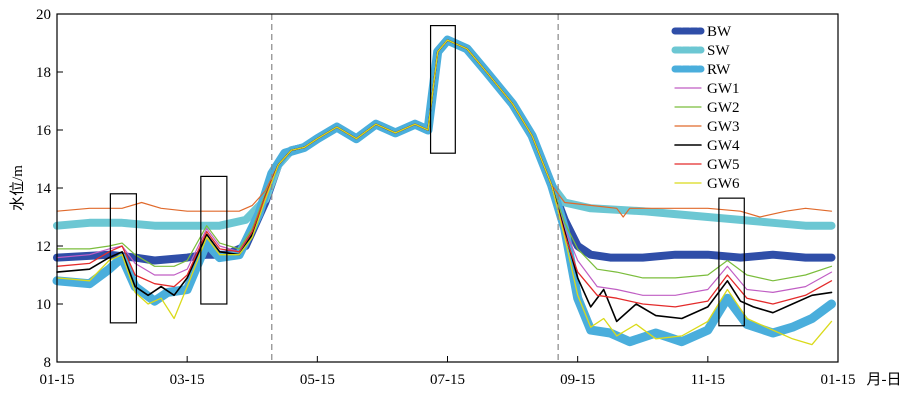 The height and width of the screenshot is (394, 910). I want to click on y-tick-label: 8, so click(48, 363).